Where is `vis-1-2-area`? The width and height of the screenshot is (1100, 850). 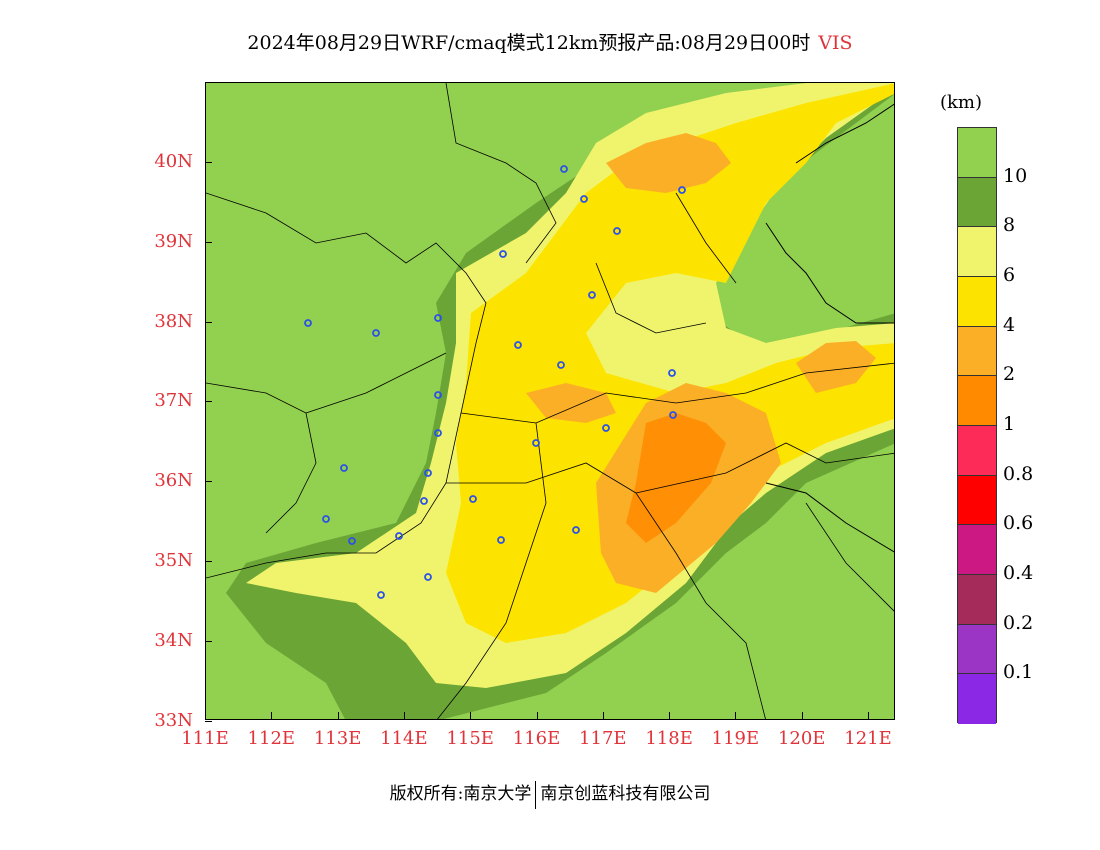 vis-1-2-area is located at coordinates (676, 478).